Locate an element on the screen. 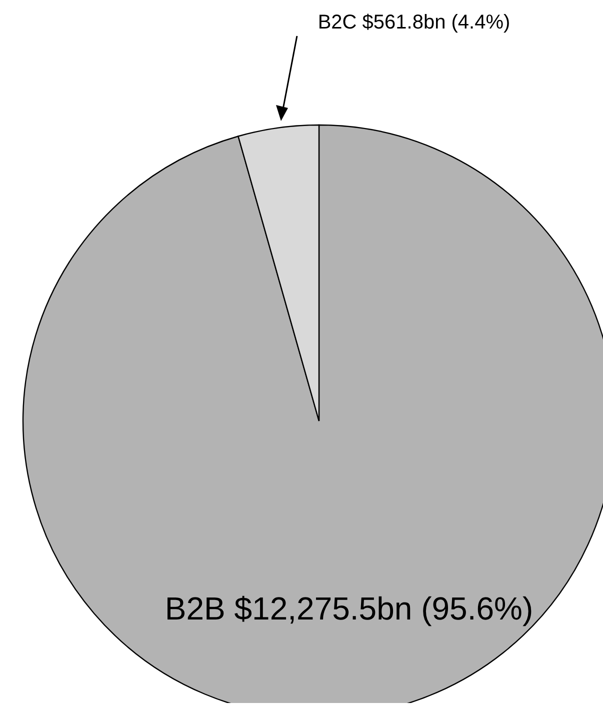 This screenshot has height=711, width=603. slice-label: B2C $561.8bn (4.4%) is located at coordinates (414, 22).